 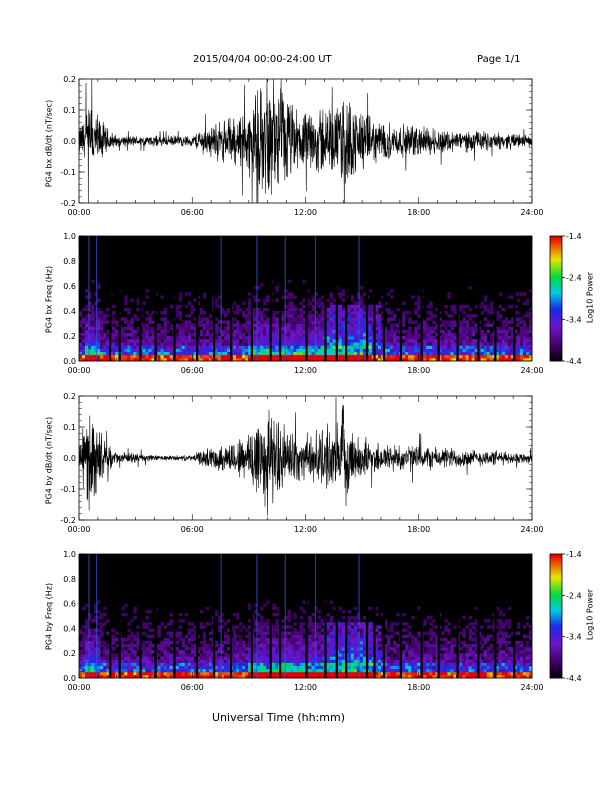 What do you see at coordinates (499, 59) in the screenshot?
I see `page-indicator: Page 1/1` at bounding box center [499, 59].